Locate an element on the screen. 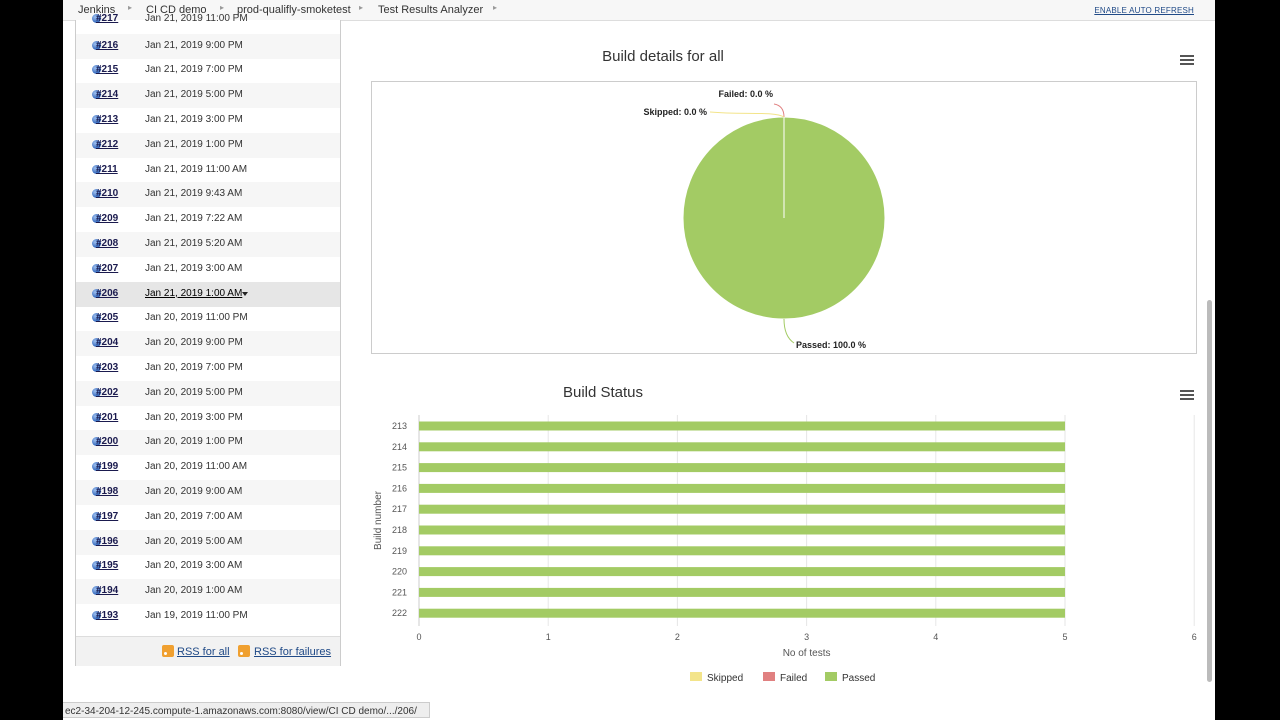  build-date-link: Jan 20, 2019 3:00 PM is located at coordinates (194, 417).